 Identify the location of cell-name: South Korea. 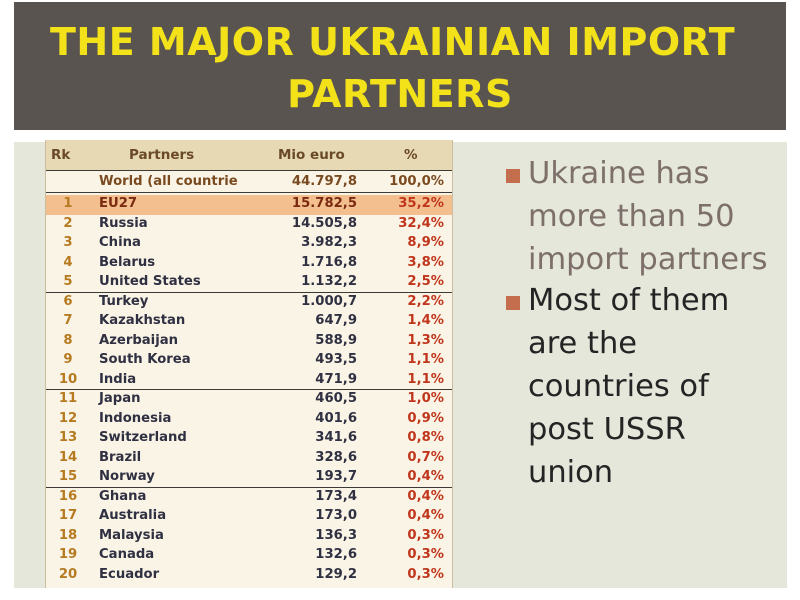
(145, 359).